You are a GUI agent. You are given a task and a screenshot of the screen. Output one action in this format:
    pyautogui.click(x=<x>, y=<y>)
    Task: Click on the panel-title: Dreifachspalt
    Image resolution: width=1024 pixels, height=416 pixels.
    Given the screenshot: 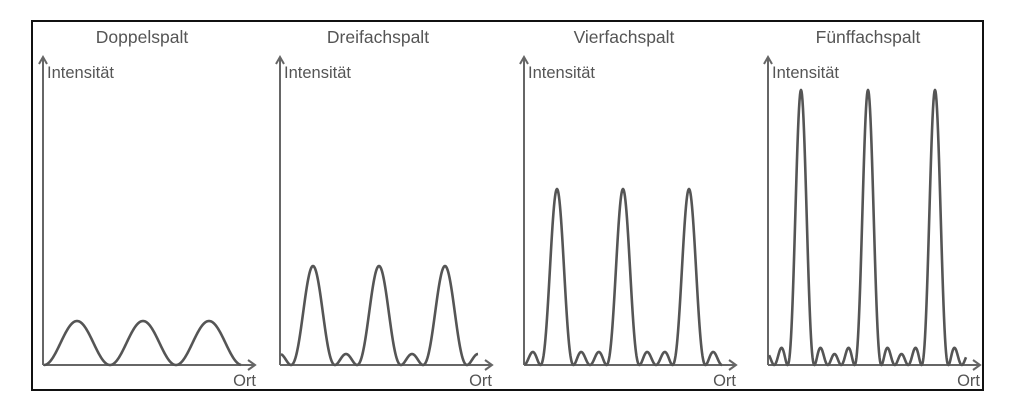 What is the action you would take?
    pyautogui.click(x=378, y=37)
    